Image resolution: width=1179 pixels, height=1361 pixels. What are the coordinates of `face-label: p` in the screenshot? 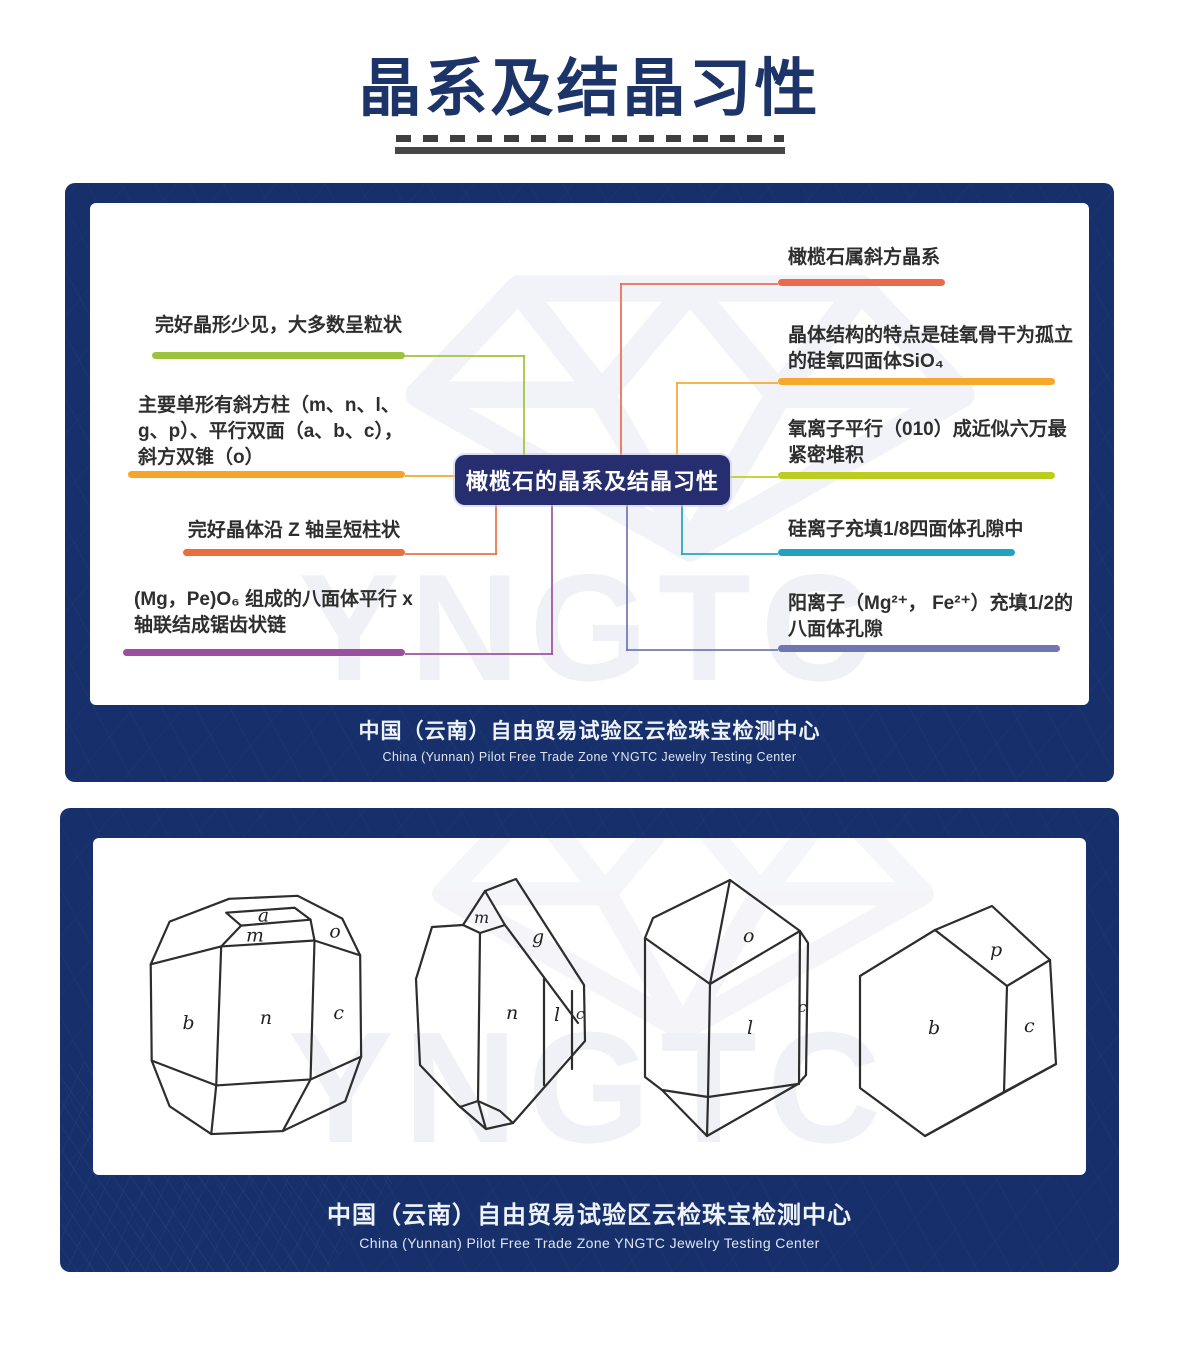 It's located at (996, 950).